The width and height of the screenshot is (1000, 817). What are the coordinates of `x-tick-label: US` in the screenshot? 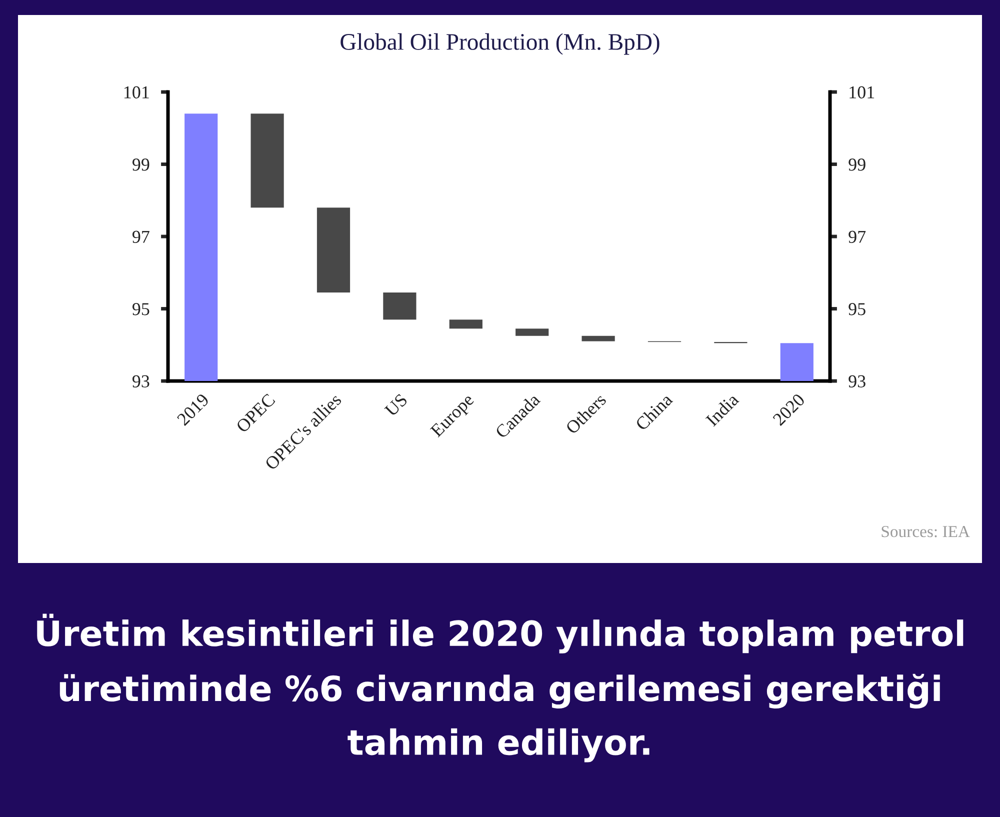 It's located at (396, 405).